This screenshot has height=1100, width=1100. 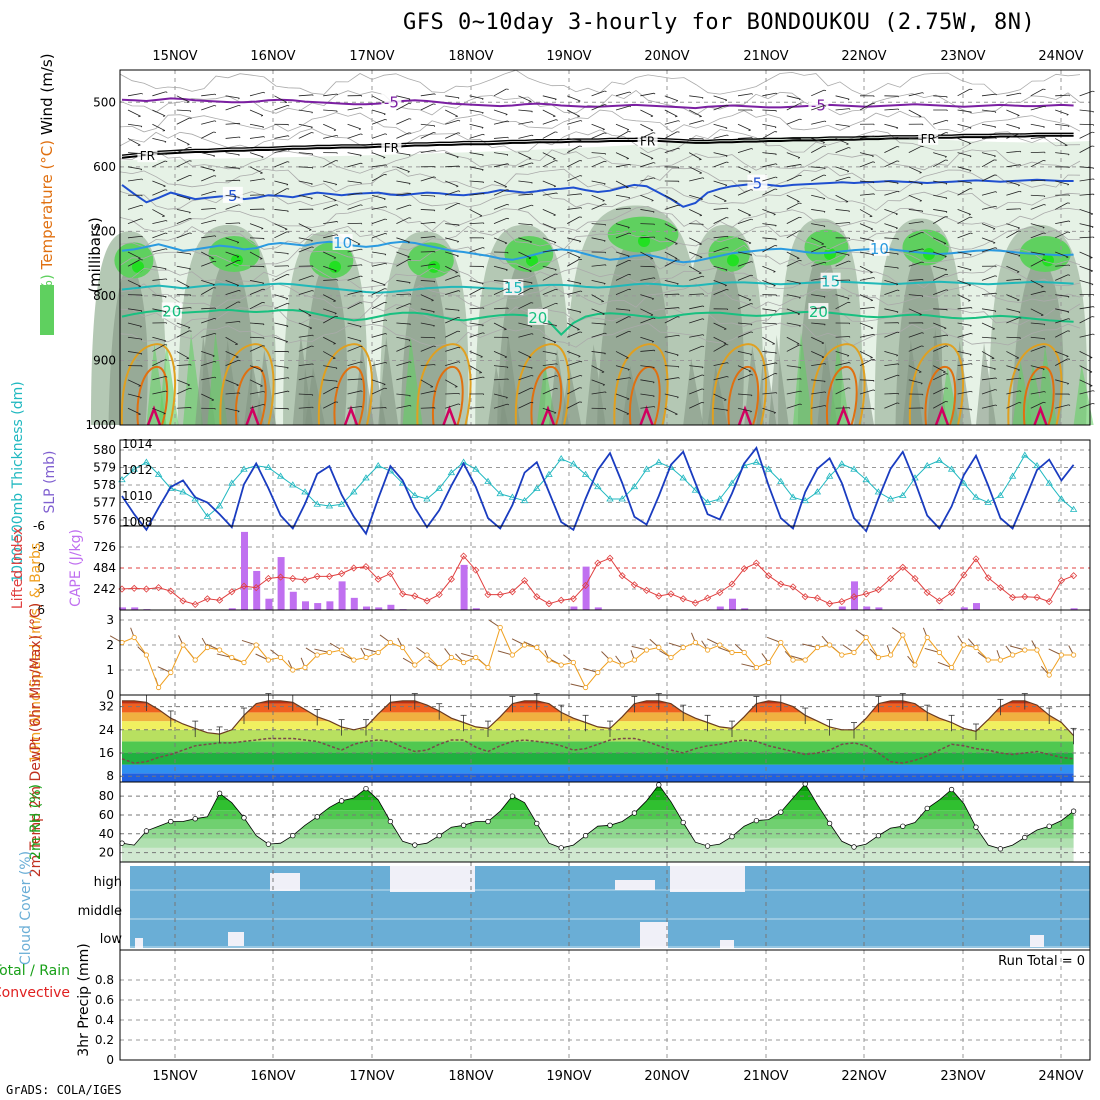 What do you see at coordinates (104, 485) in the screenshot?
I see `thickness-tick-label: 578` at bounding box center [104, 485].